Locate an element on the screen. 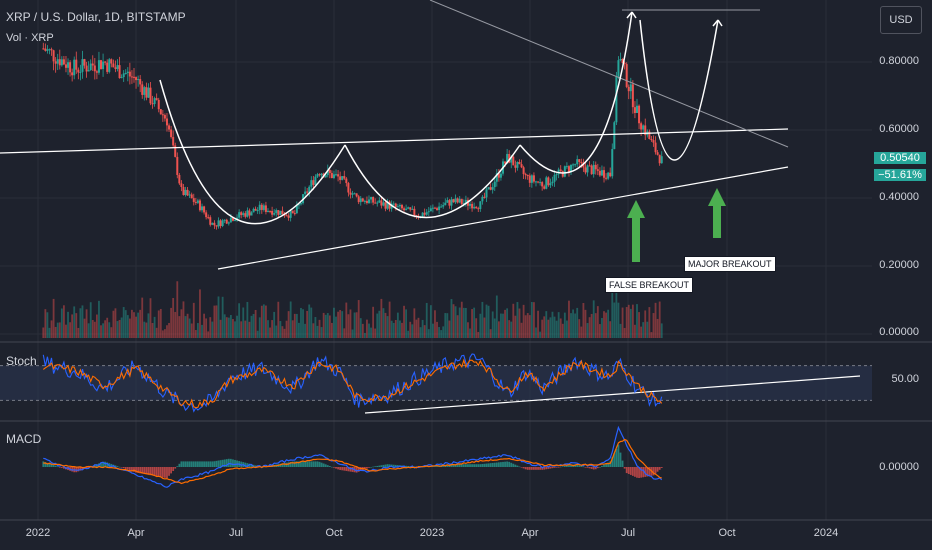 Image resolution: width=932 pixels, height=550 pixels. resistance-line is located at coordinates (394, 141).